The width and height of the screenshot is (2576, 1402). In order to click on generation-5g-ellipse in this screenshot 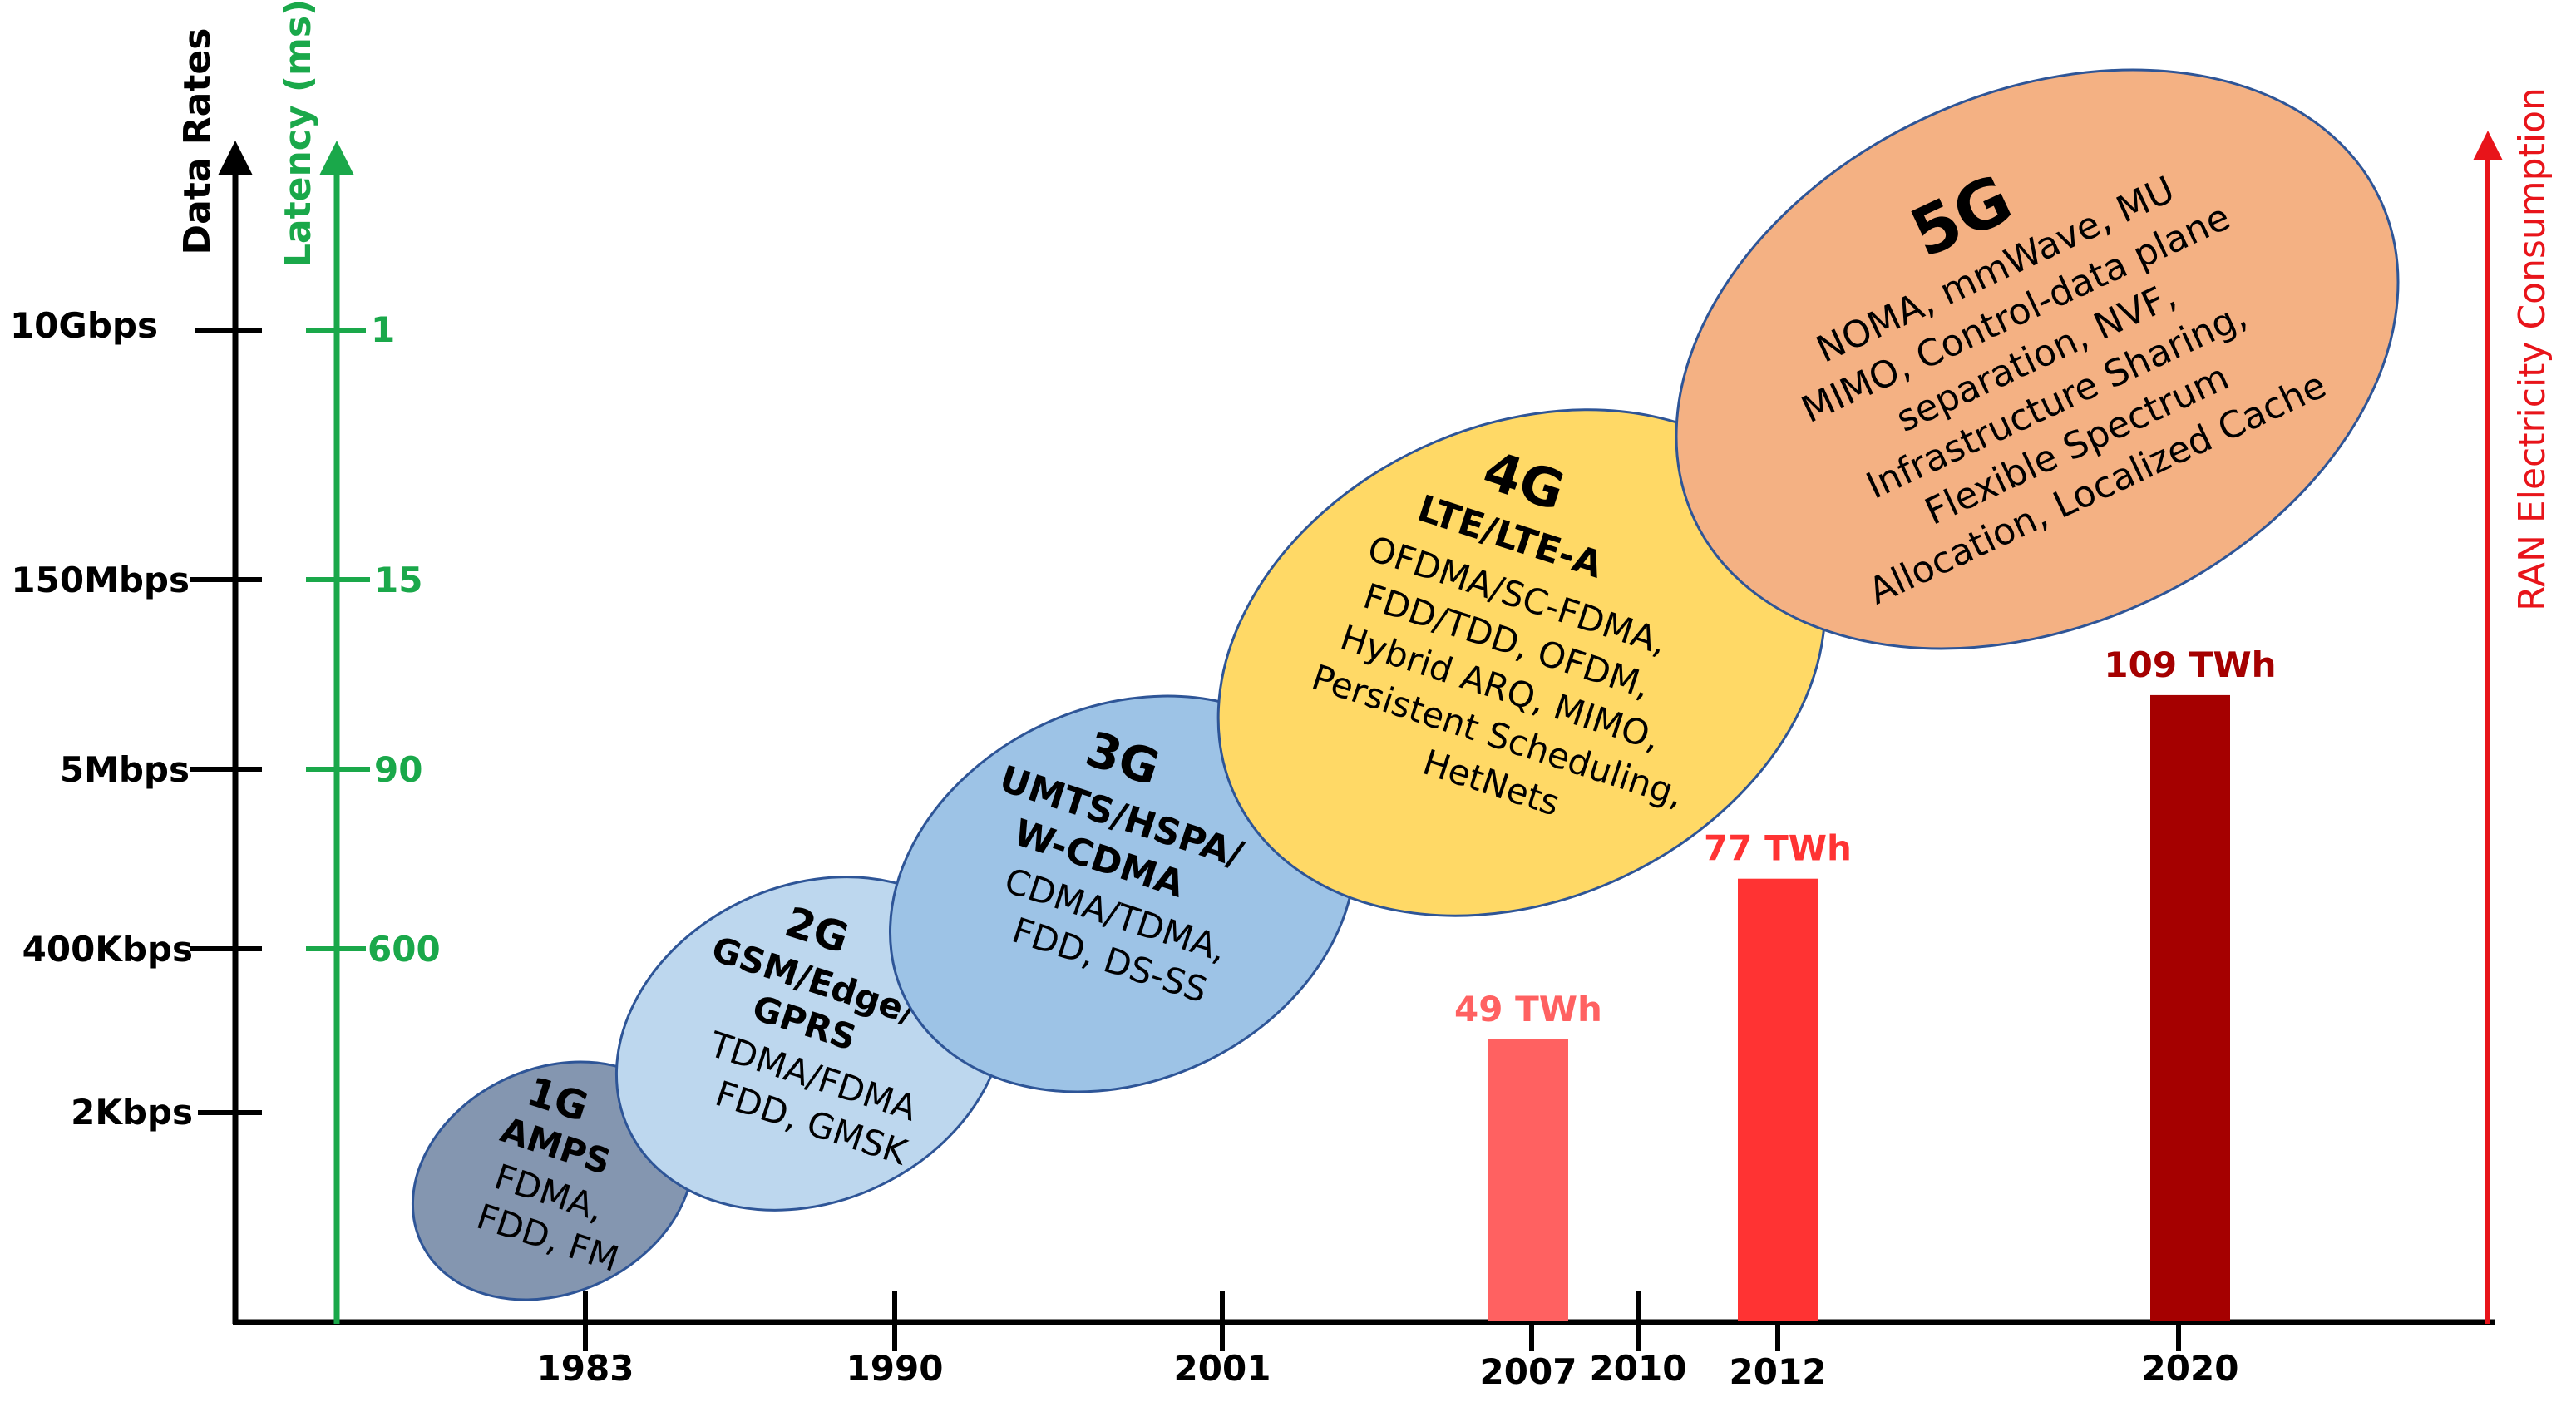, I will do `click(2037, 359)`.